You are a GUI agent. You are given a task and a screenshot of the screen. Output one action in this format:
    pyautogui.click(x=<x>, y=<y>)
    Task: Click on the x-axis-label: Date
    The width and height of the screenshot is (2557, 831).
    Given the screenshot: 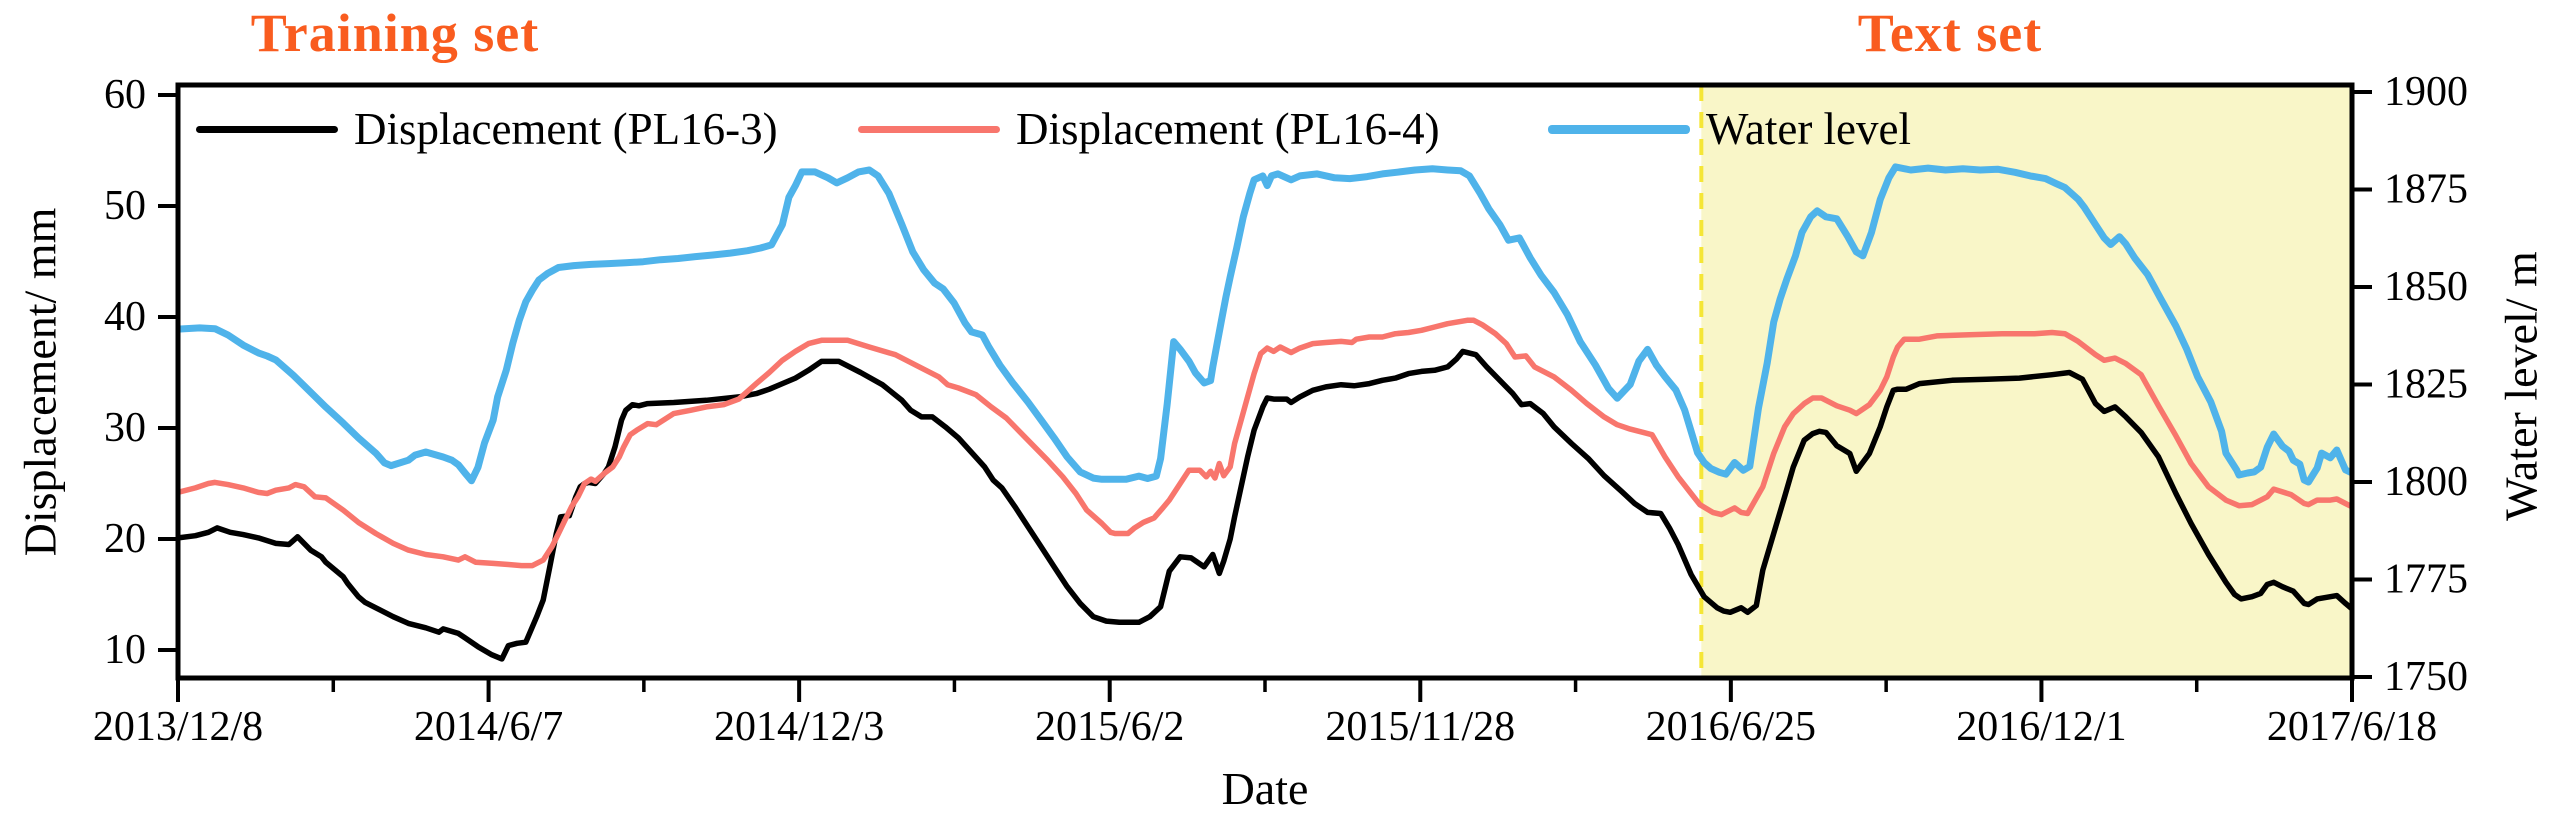 What is the action you would take?
    pyautogui.click(x=1265, y=788)
    